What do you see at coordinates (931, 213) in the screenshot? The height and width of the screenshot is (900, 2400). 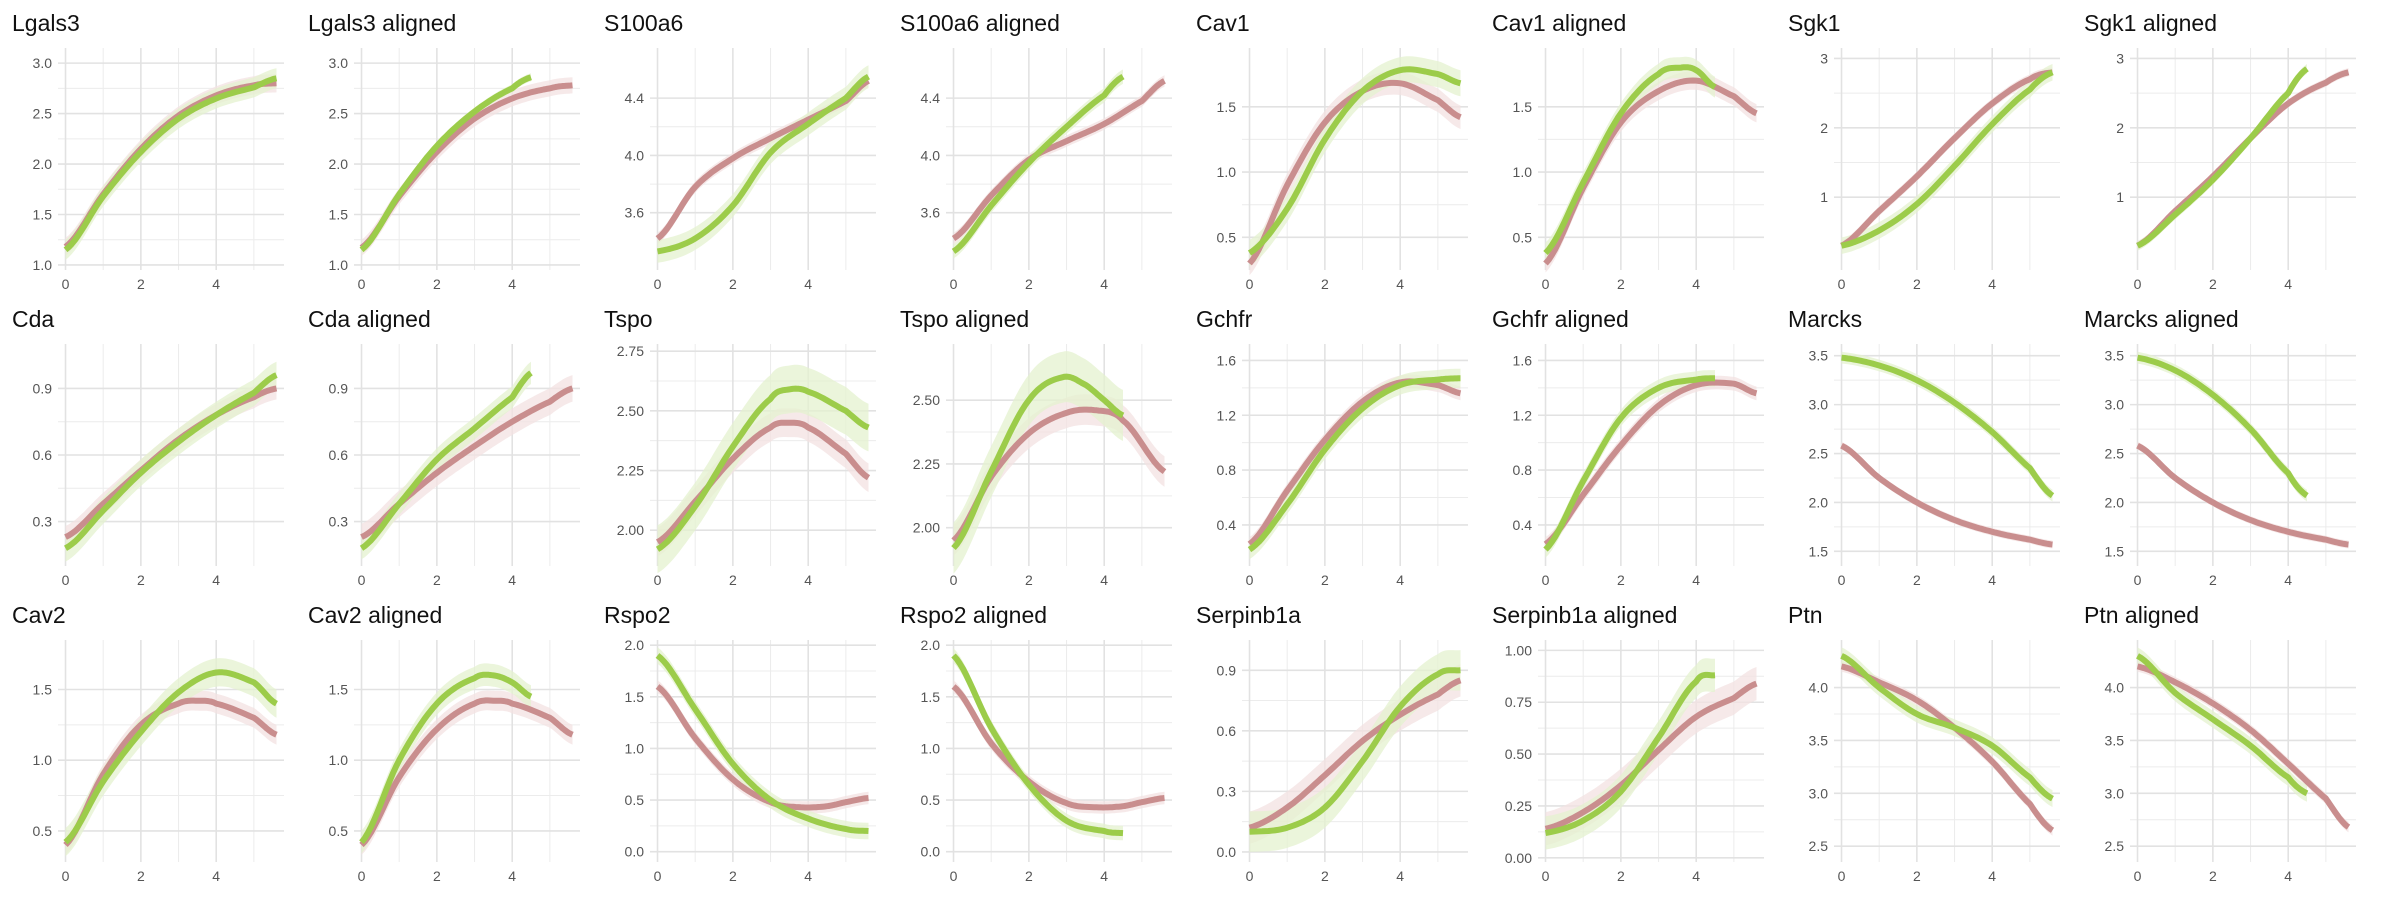 I see `y-tick-label: 3.6` at bounding box center [931, 213].